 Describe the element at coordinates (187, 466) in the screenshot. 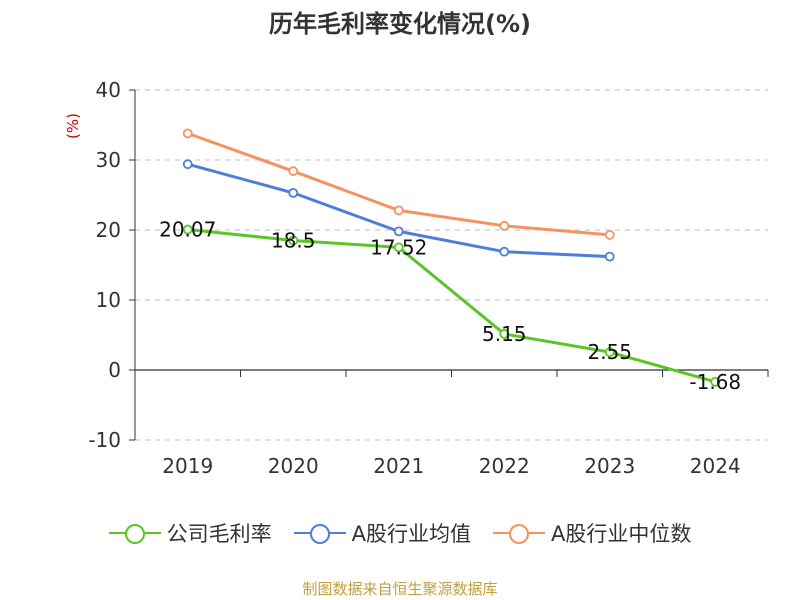

I see `x-tick-label: 2019` at that location.